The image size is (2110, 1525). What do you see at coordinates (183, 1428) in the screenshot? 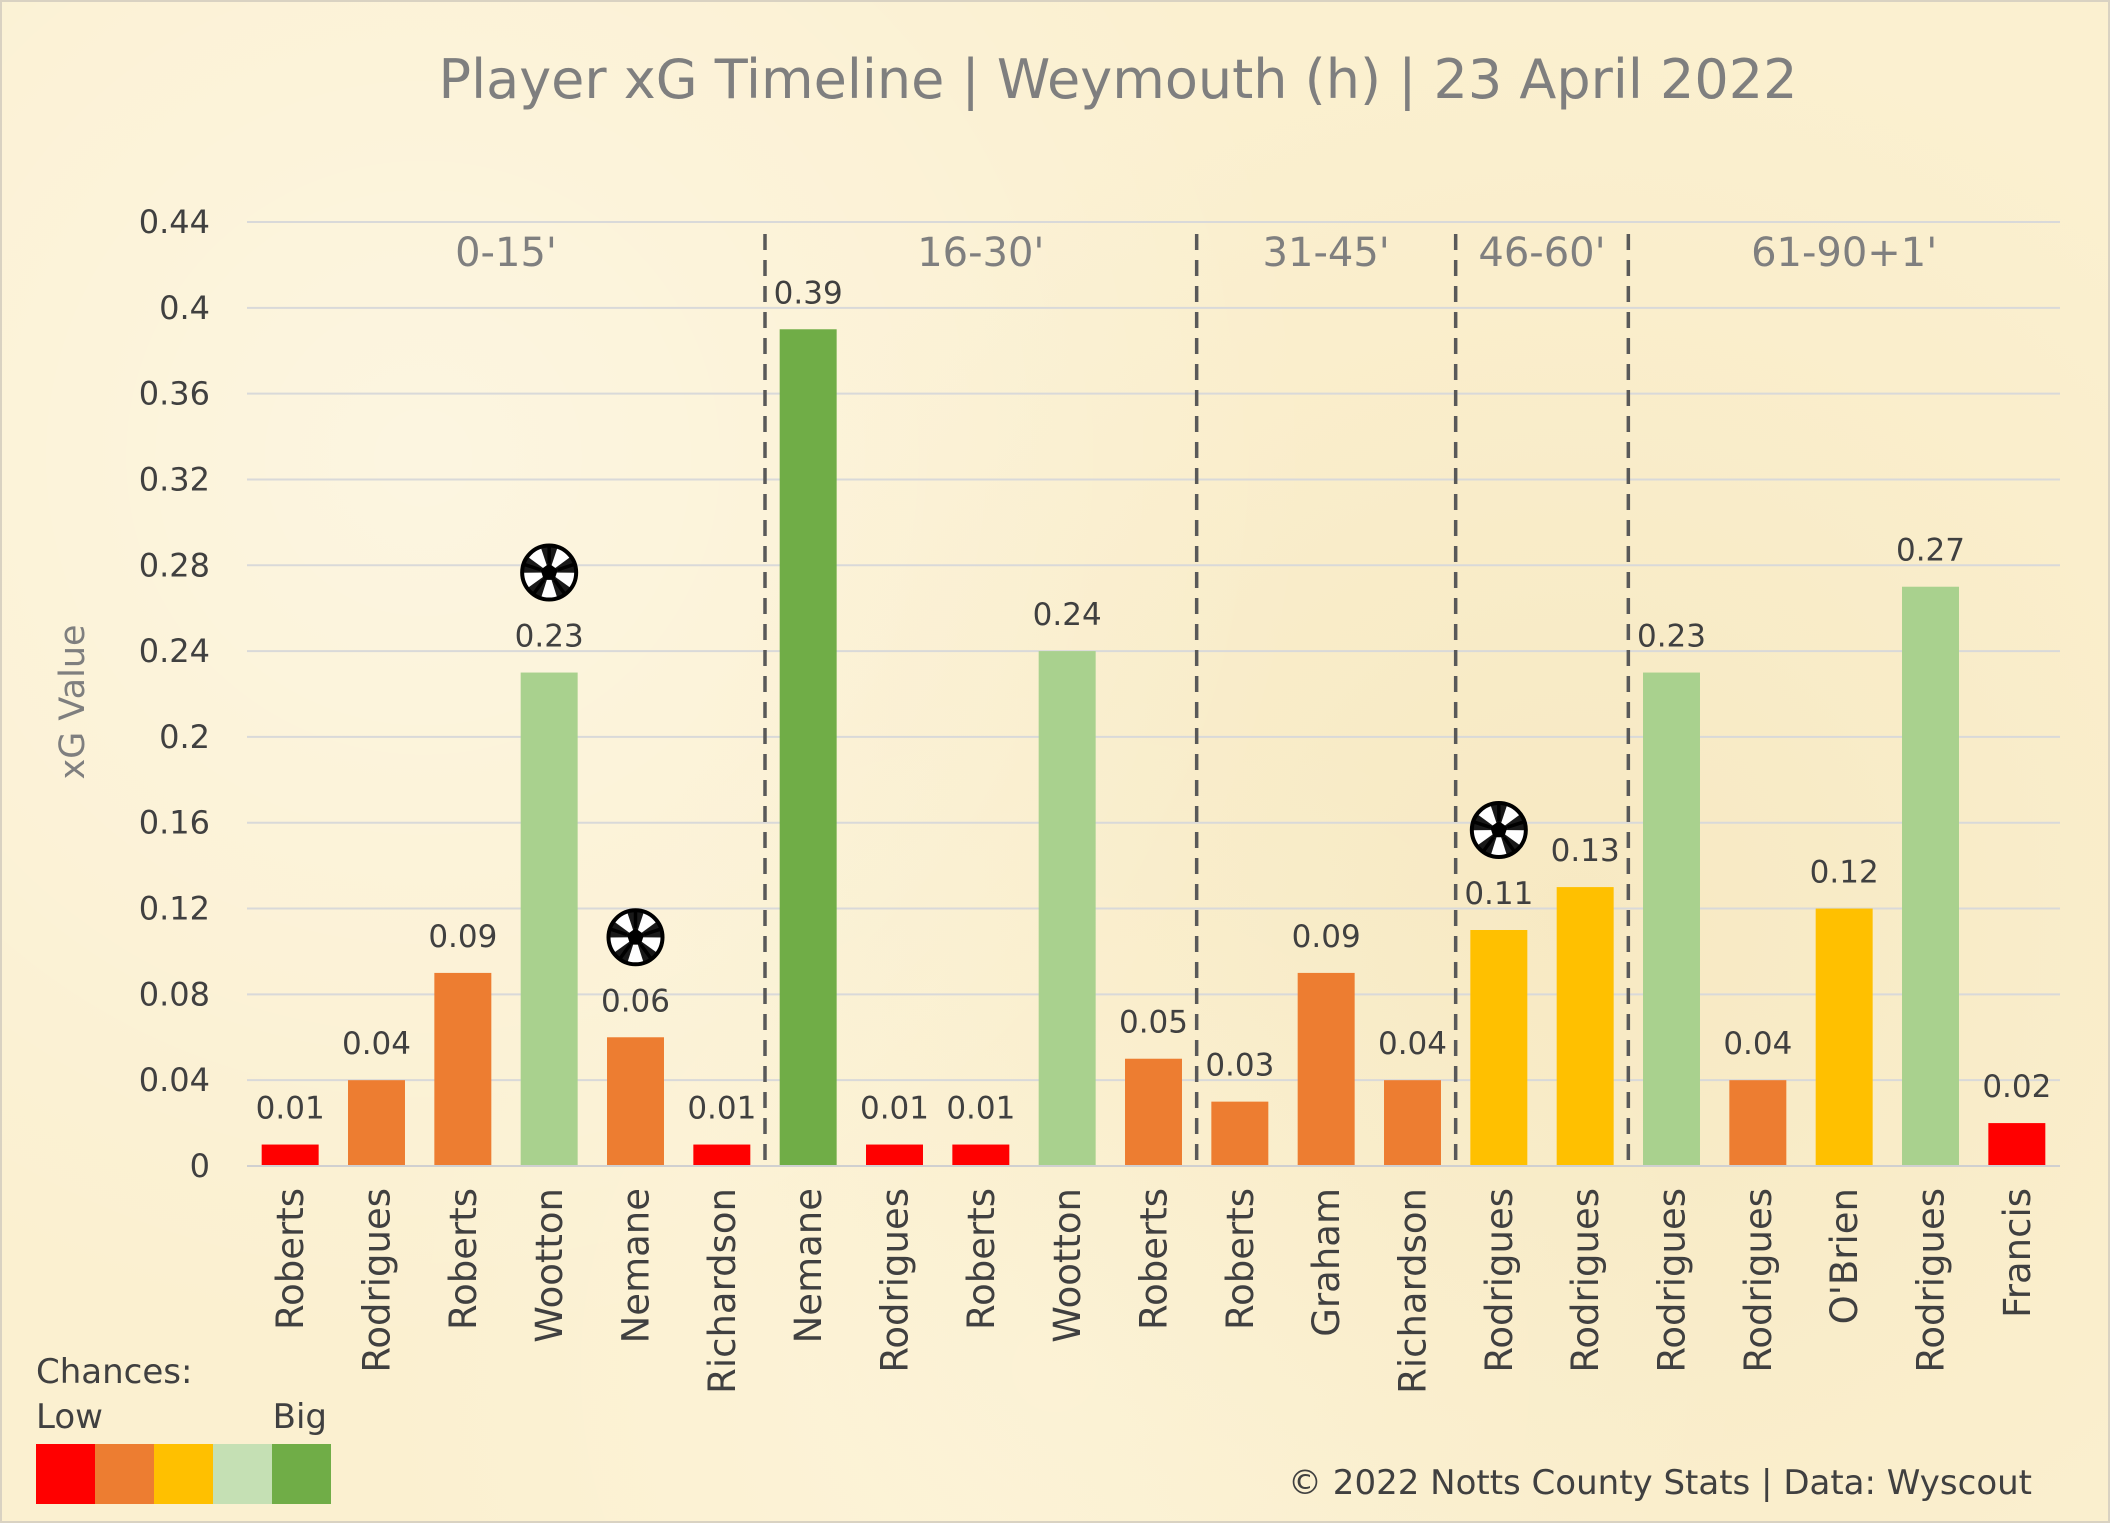
I see `chances-legend: Chances: Low Big` at bounding box center [183, 1428].